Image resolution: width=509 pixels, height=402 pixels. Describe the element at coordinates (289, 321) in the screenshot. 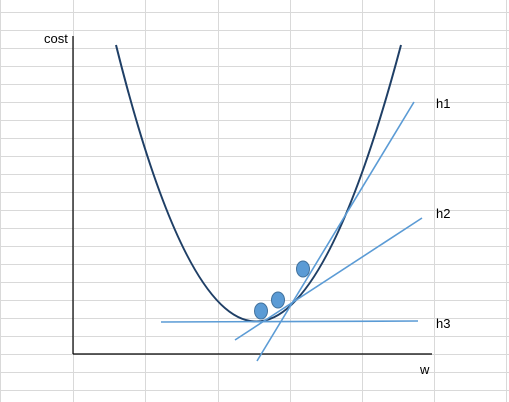

I see `tangent-line-h3` at that location.